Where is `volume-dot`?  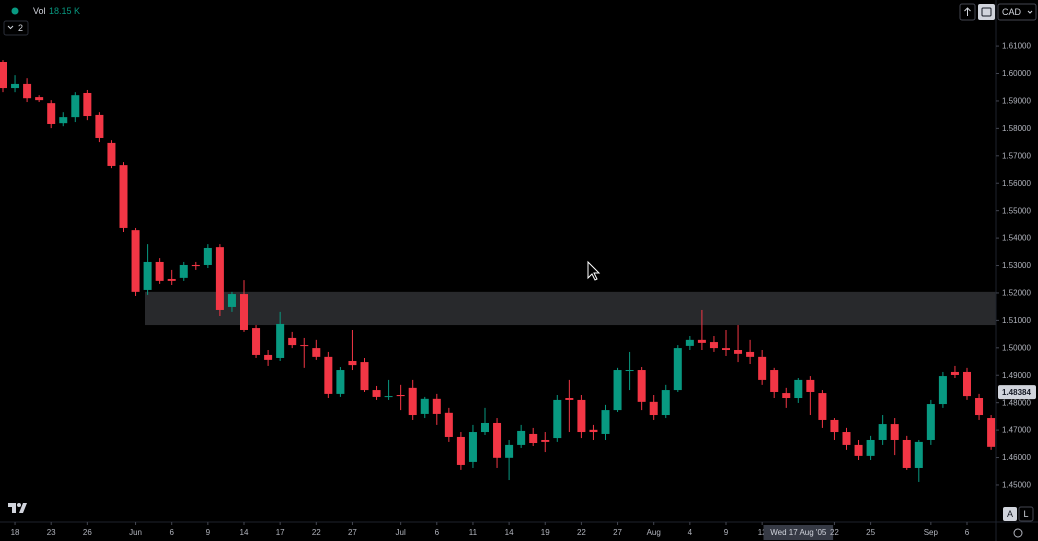
volume-dot is located at coordinates (15, 11).